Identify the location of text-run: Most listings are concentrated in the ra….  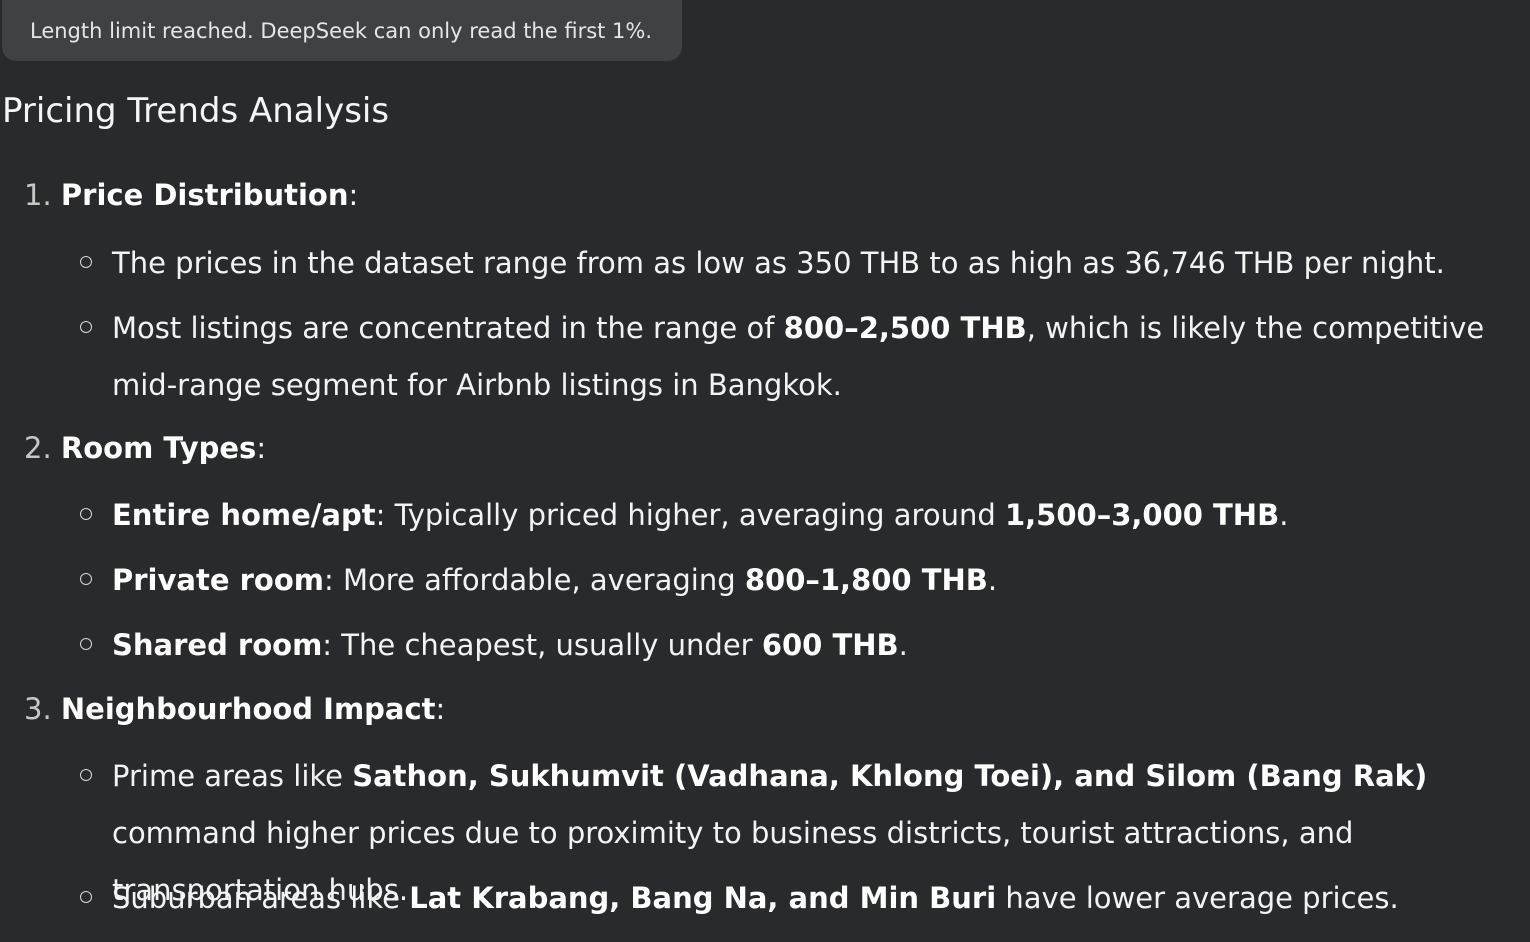
(448, 328).